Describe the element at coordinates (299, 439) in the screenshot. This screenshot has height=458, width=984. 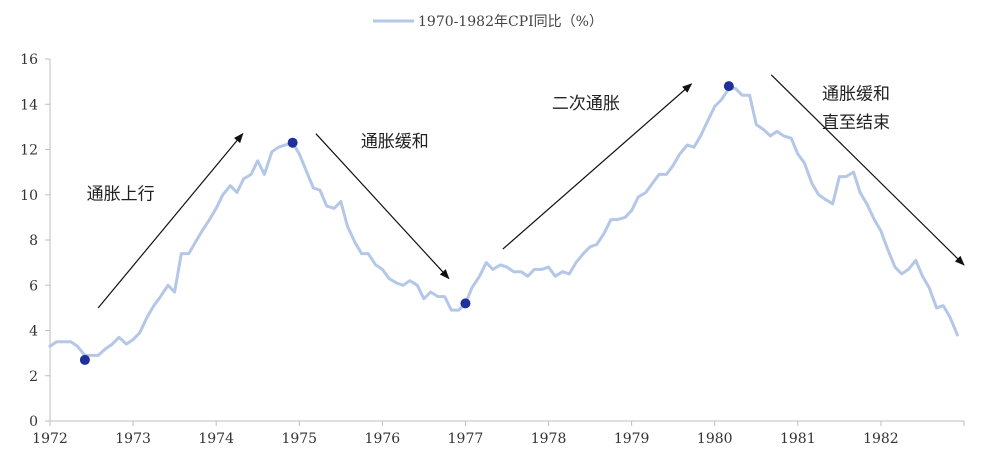
I see `x-tick-label: 1975` at that location.